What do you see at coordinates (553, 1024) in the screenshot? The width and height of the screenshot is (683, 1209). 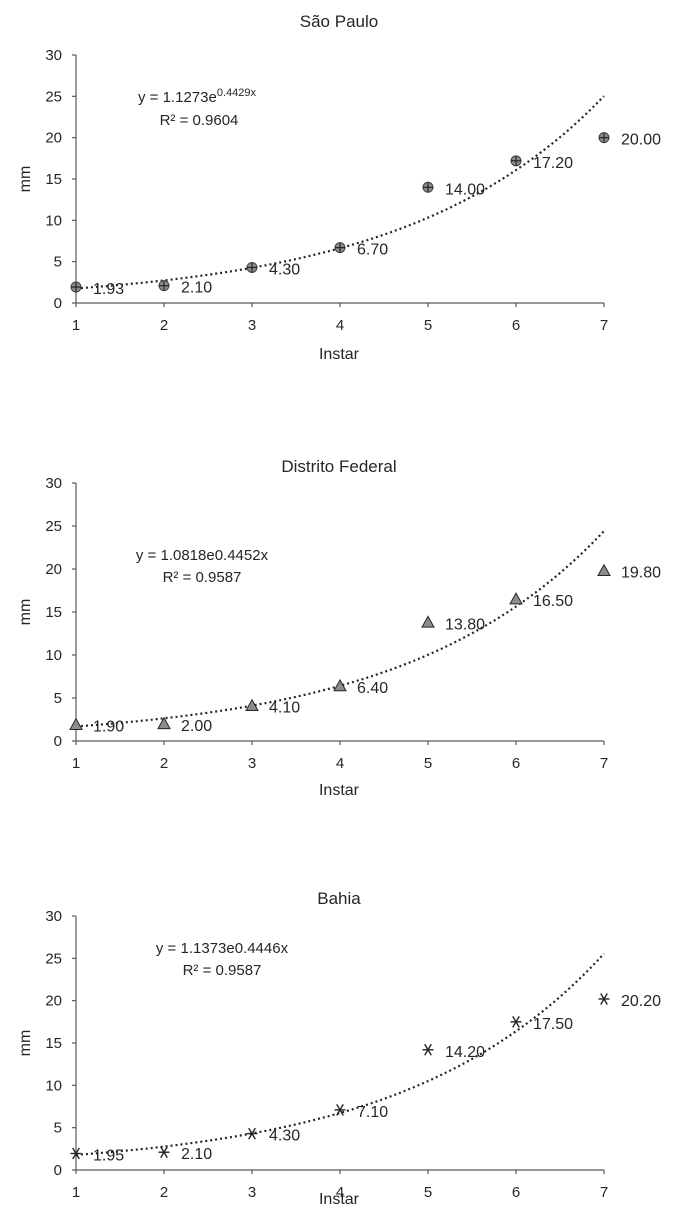 I see `data-label: 17.50` at bounding box center [553, 1024].